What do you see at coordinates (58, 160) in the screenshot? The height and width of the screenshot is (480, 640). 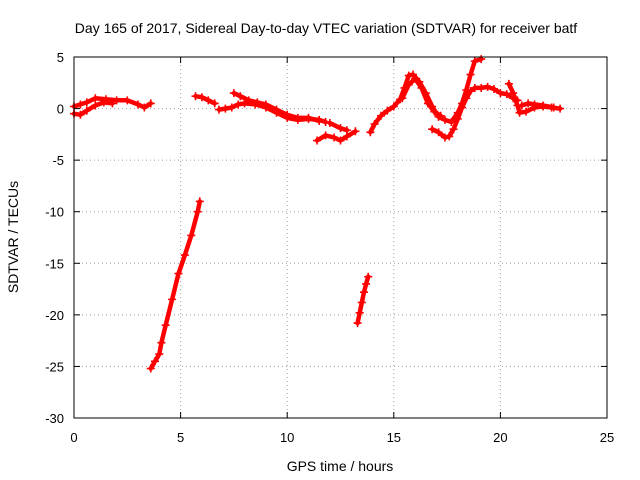 I see `y-tick-label: -5` at bounding box center [58, 160].